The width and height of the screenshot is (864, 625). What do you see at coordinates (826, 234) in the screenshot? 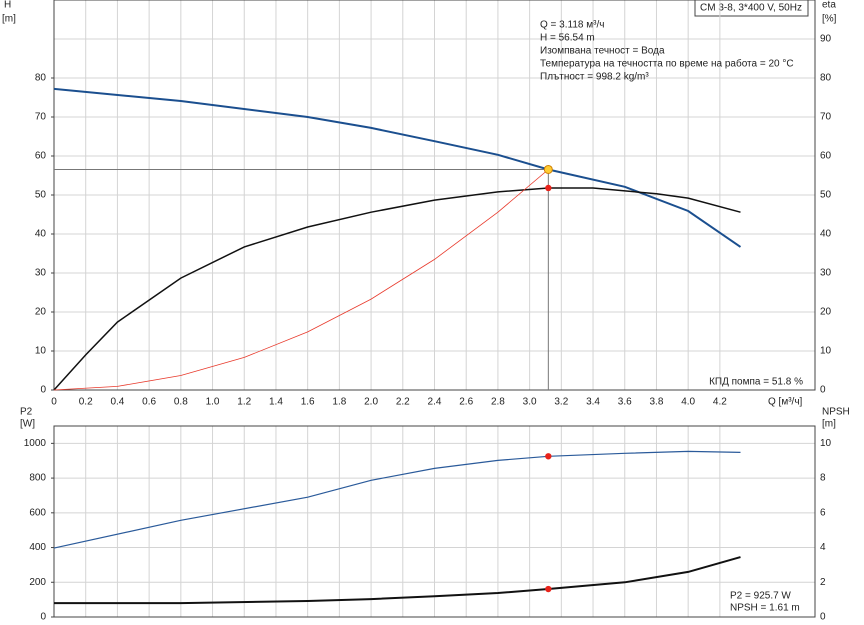
I see `y2-tick-label: 40` at bounding box center [826, 234].